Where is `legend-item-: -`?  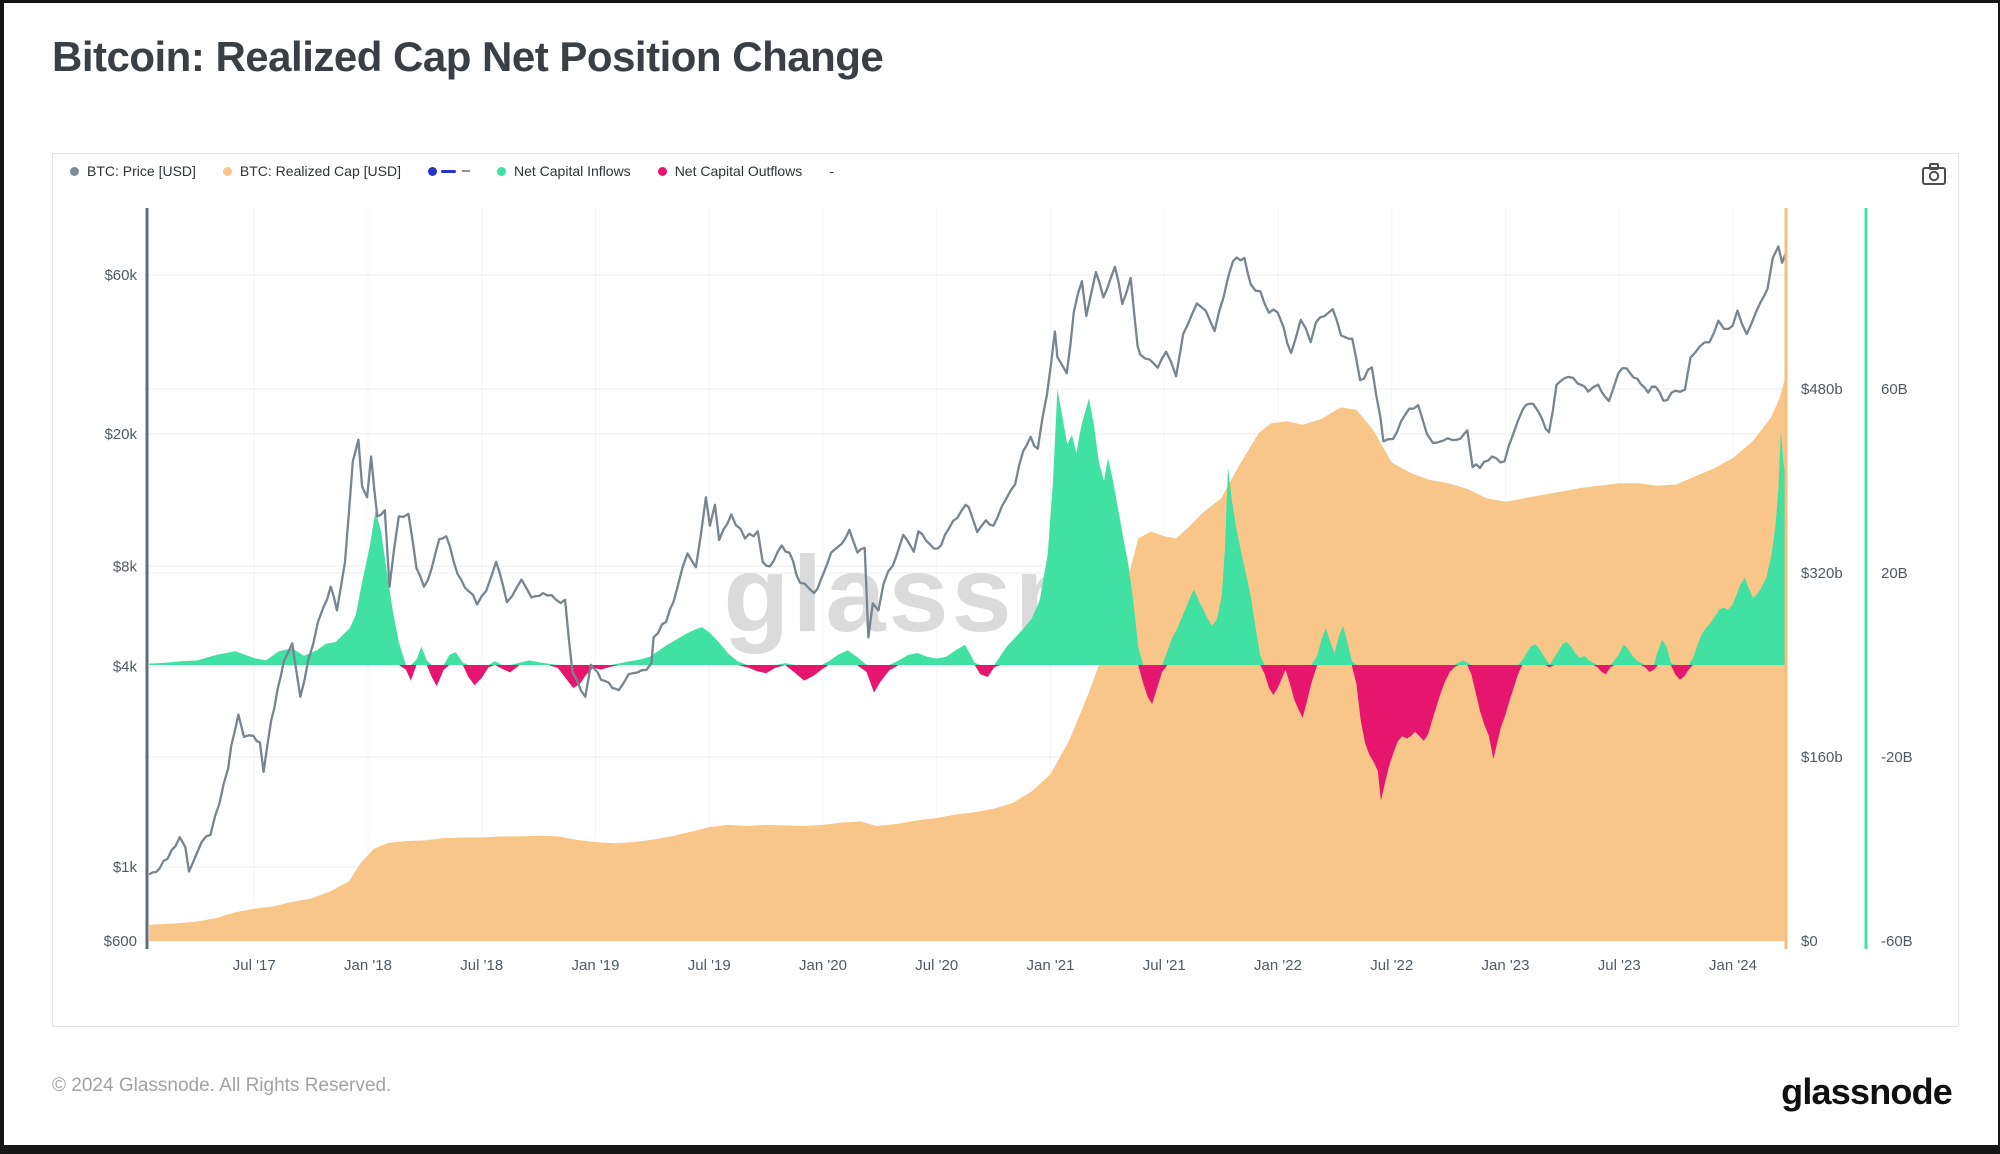
legend-item-: - is located at coordinates (831, 171).